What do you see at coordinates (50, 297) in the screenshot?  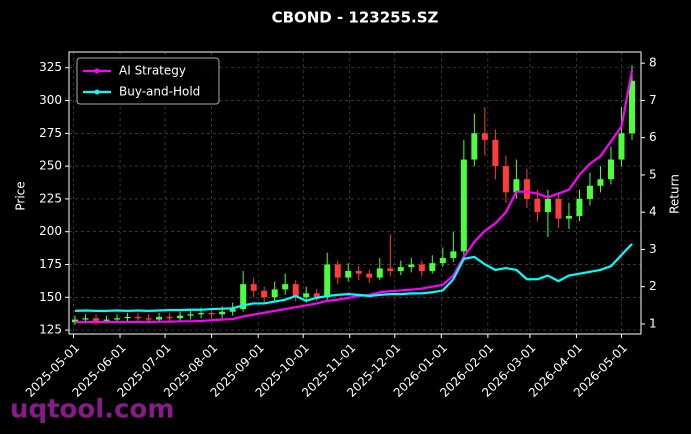 I see `y-tick-label: 150` at bounding box center [50, 297].